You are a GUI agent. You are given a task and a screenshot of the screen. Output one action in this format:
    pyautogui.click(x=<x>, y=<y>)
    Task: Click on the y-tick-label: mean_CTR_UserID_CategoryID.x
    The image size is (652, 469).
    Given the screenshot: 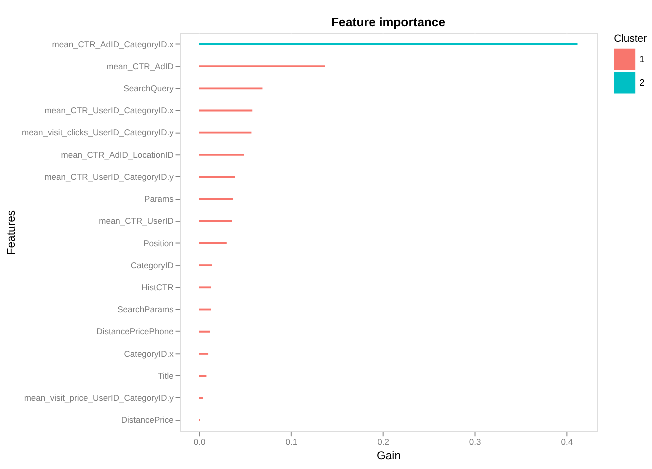 What is the action you would take?
    pyautogui.click(x=109, y=111)
    